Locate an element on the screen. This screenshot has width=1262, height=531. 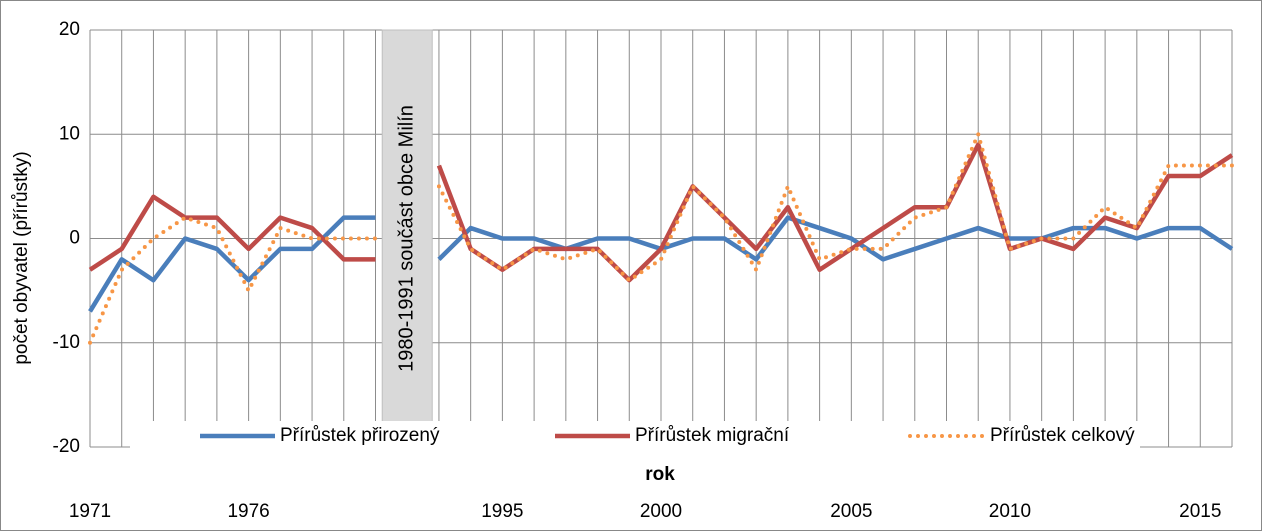
legend-label: Přírůstek migrační is located at coordinates (712, 435).